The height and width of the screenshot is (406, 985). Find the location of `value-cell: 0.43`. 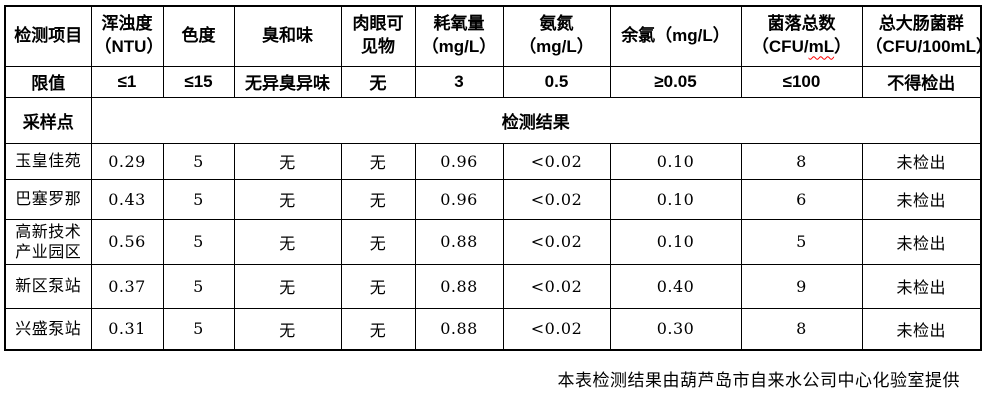

value-cell: 0.43 is located at coordinates (127, 199).